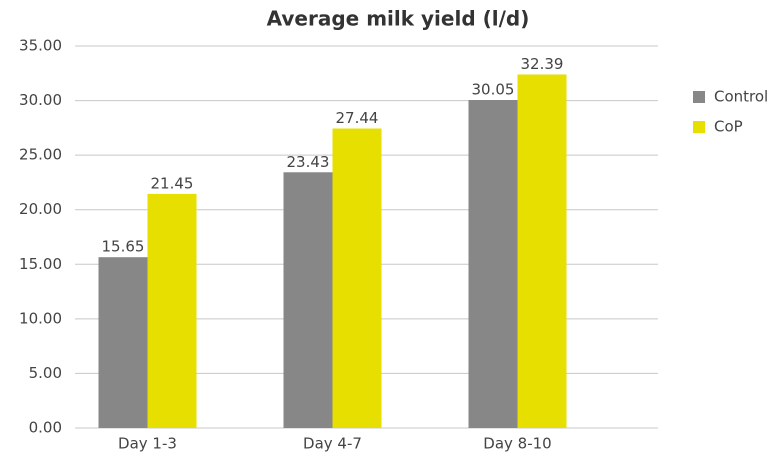 Image resolution: width=783 pixels, height=459 pixels. I want to click on y-tick-label: 0.00, so click(45, 428).